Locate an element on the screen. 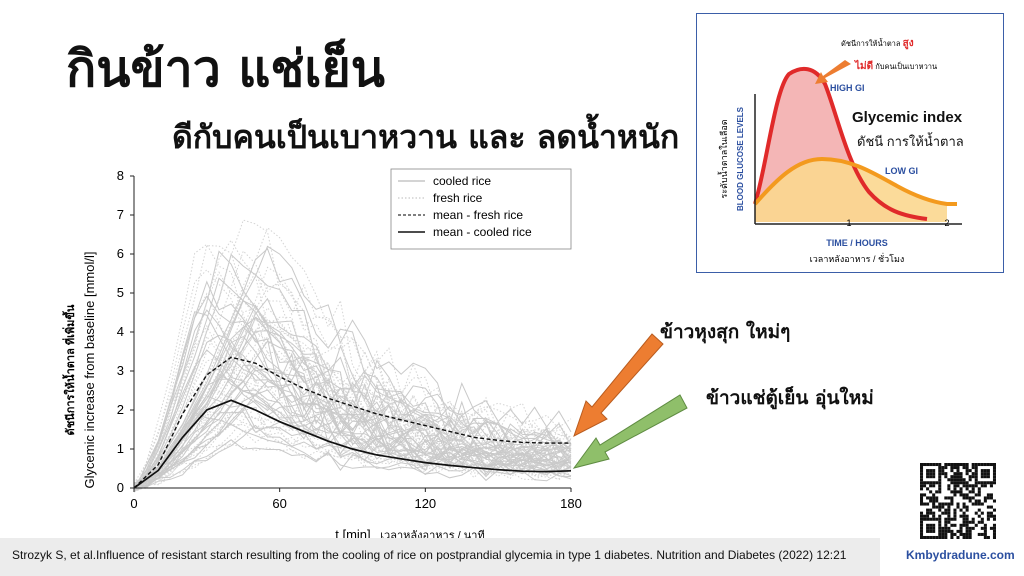 This screenshot has width=1024, height=576. y-tick-label: 1 is located at coordinates (120, 448).